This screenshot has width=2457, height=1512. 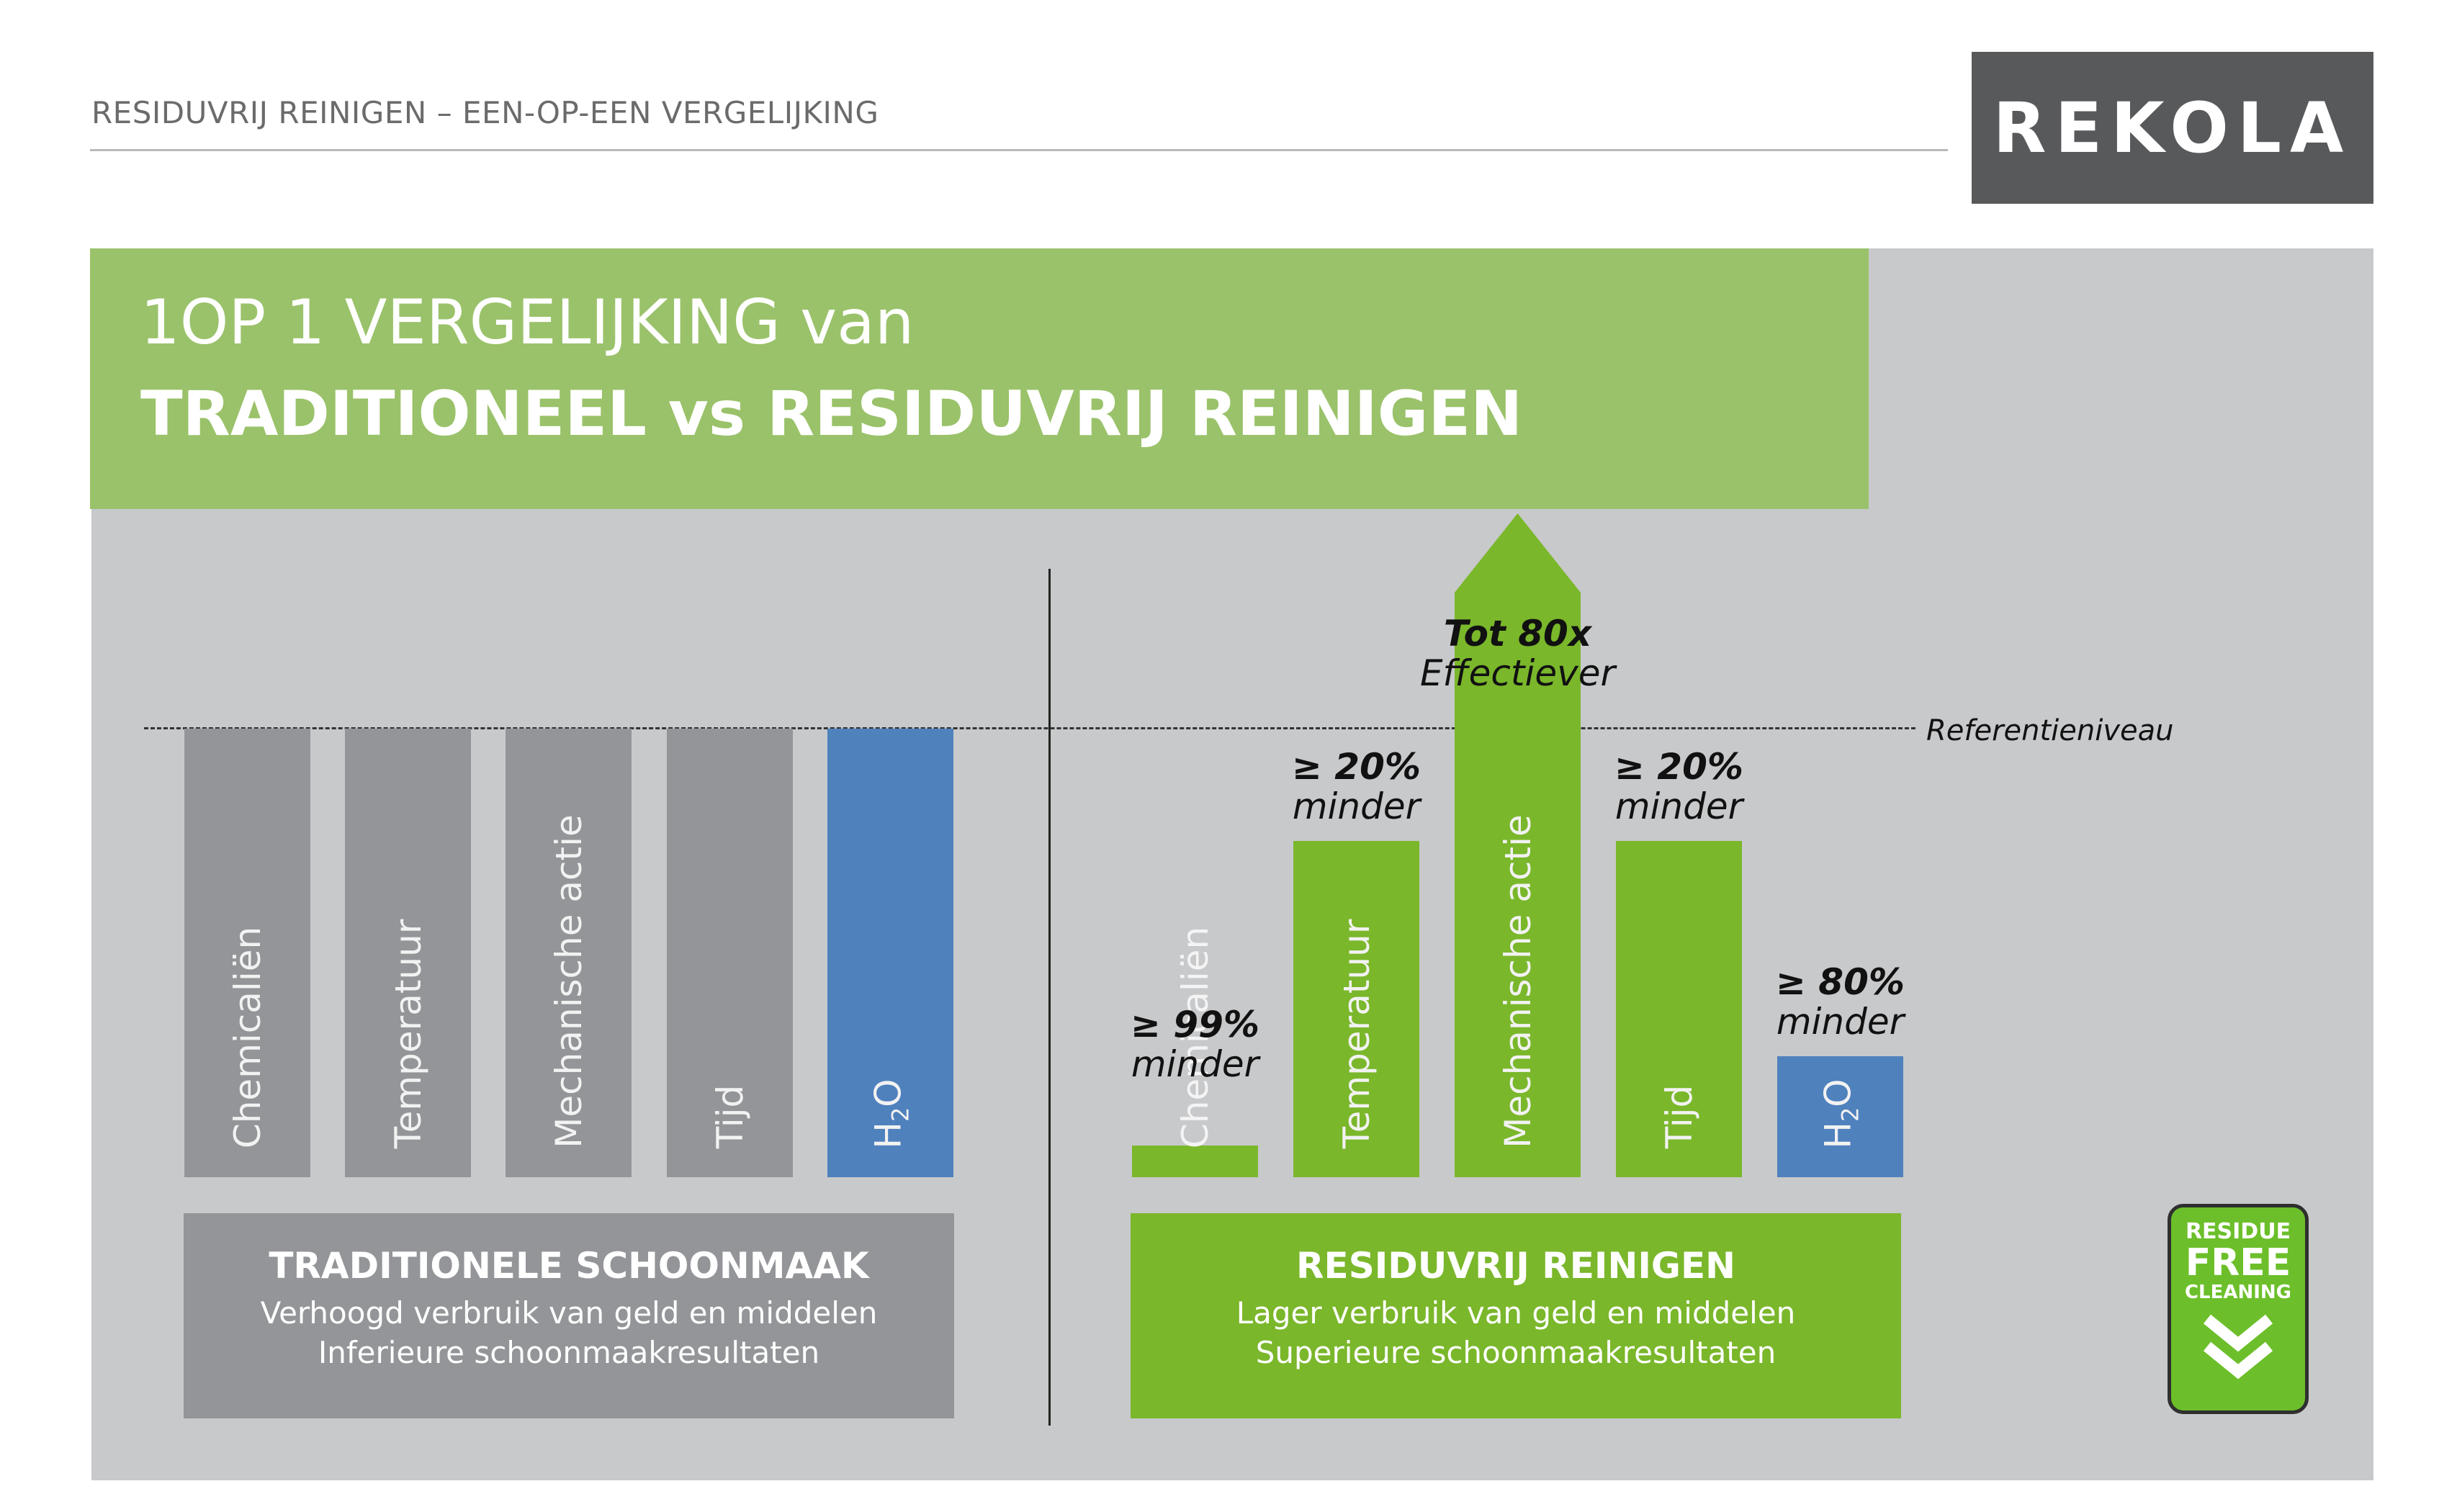 I want to click on residue-free-bar-temperatuur, so click(x=1356, y=1008).